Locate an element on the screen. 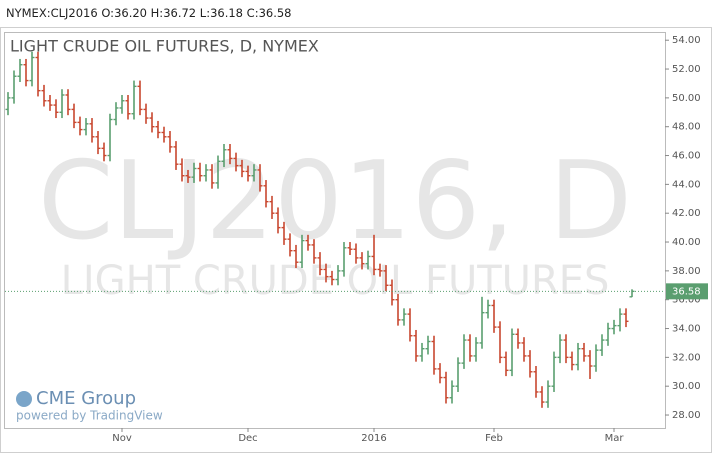 This screenshot has height=453, width=712. y-tick-label: 42.00 is located at coordinates (686, 213).